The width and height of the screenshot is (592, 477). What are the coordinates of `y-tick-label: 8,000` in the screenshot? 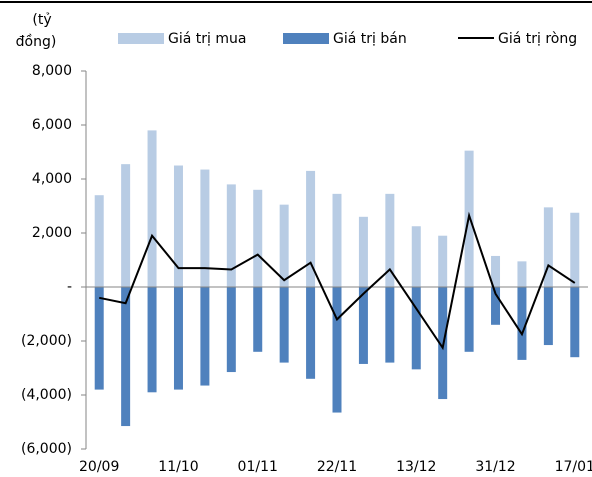 It's located at (52, 71).